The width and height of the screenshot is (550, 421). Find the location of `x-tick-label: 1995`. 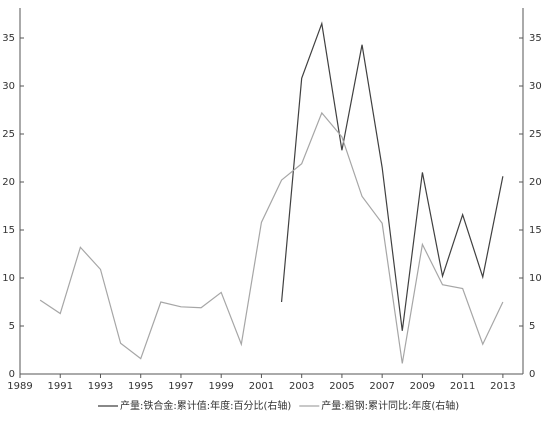

x-tick-label: 1995 is located at coordinates (140, 386).